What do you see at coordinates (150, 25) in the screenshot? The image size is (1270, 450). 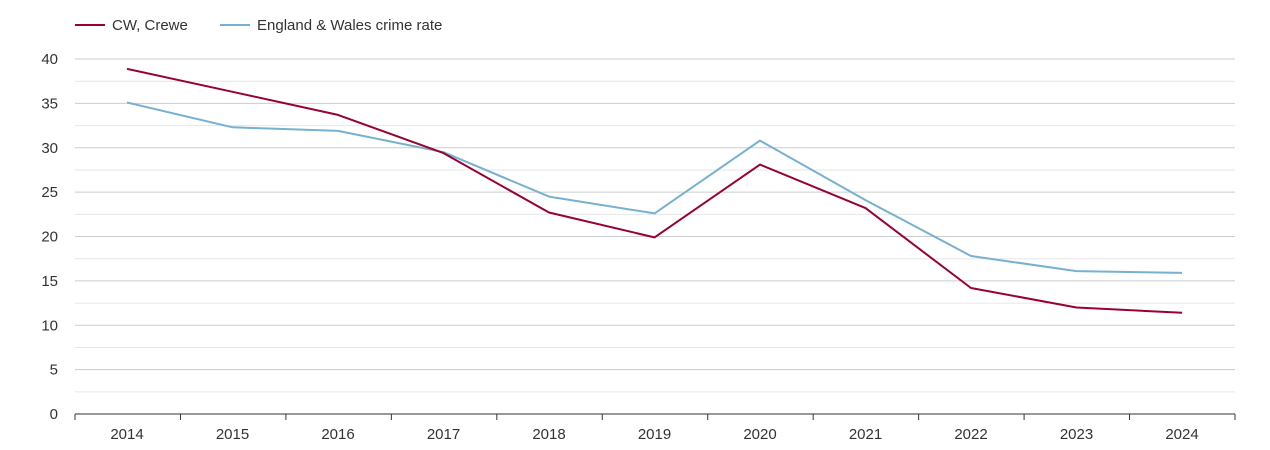 I see `legend-label-crewe: CW, Crewe` at bounding box center [150, 25].